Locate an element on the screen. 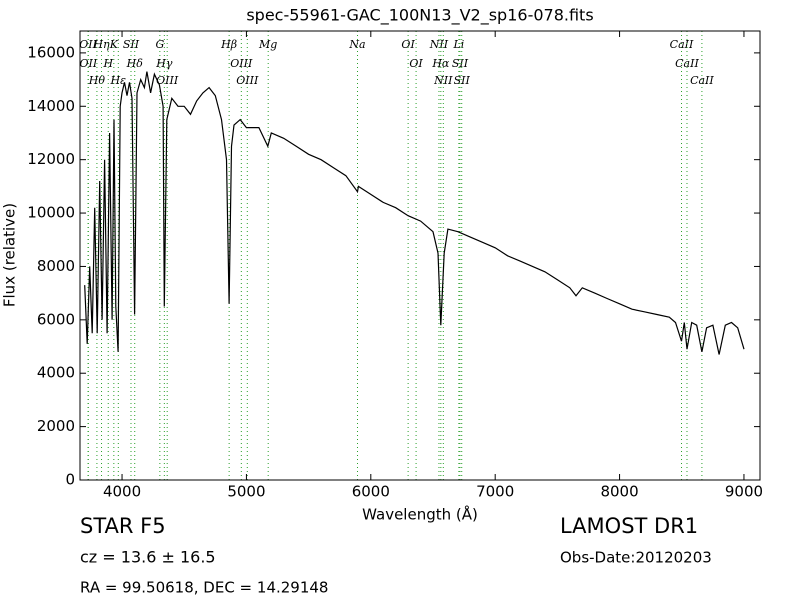 This screenshot has width=800, height=604. coordinates: RA = 99.50618, DEC = 14.29148 is located at coordinates (204, 588).